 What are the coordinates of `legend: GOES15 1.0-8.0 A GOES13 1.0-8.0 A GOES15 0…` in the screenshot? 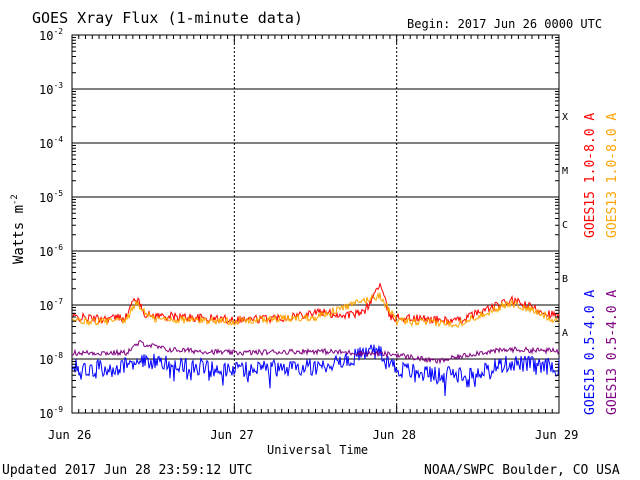 It's located at (601, 264).